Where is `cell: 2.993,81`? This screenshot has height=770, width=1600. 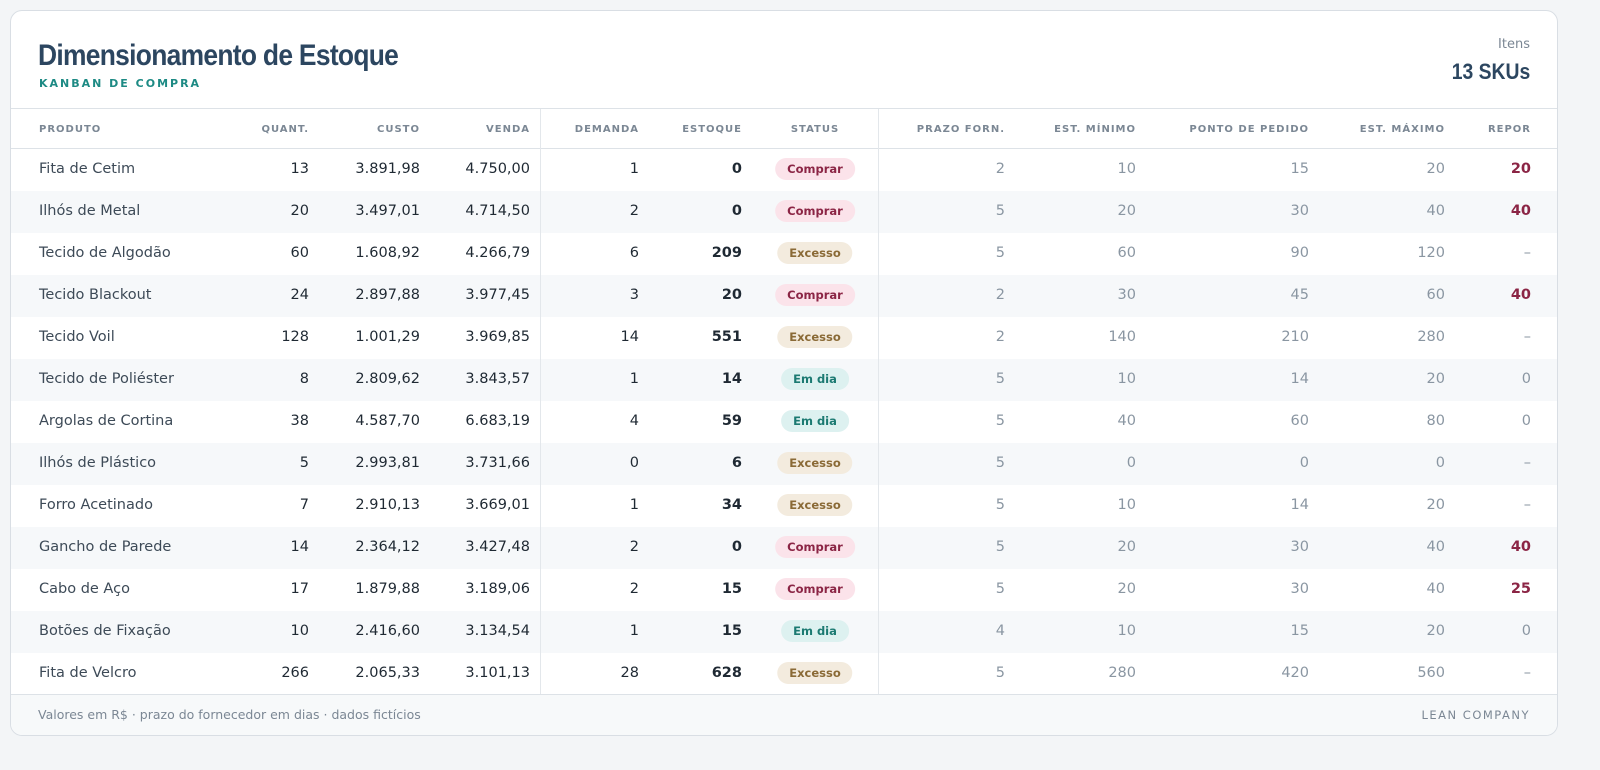
cell: 2.993,81 is located at coordinates (387, 463).